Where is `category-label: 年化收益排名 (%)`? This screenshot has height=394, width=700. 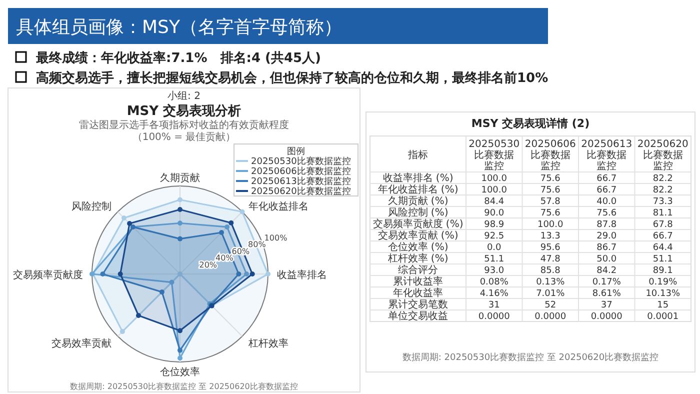
category-label: 年化收益排名 (%) is located at coordinates (418, 190).